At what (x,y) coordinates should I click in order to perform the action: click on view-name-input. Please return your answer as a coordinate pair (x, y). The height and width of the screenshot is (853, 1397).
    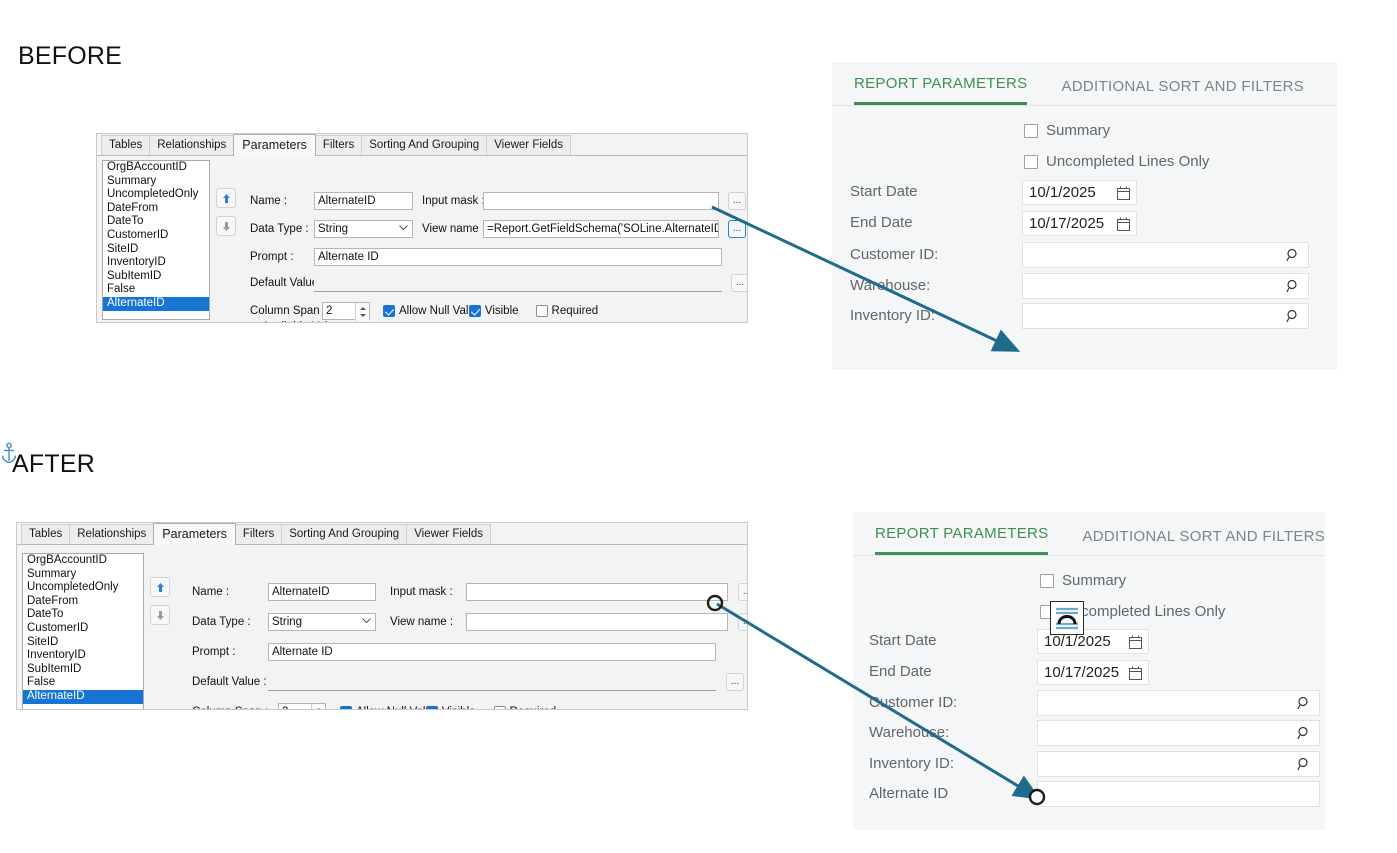
    Looking at the image, I should click on (597, 622).